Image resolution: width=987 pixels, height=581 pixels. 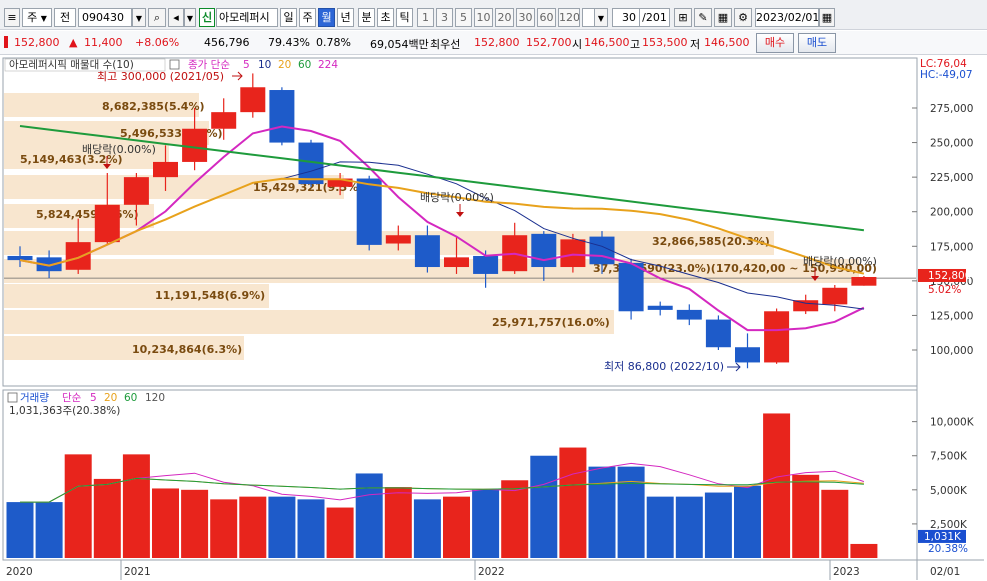 What do you see at coordinates (483, 17) in the screenshot?
I see `interval-10-button: 10` at bounding box center [483, 17].